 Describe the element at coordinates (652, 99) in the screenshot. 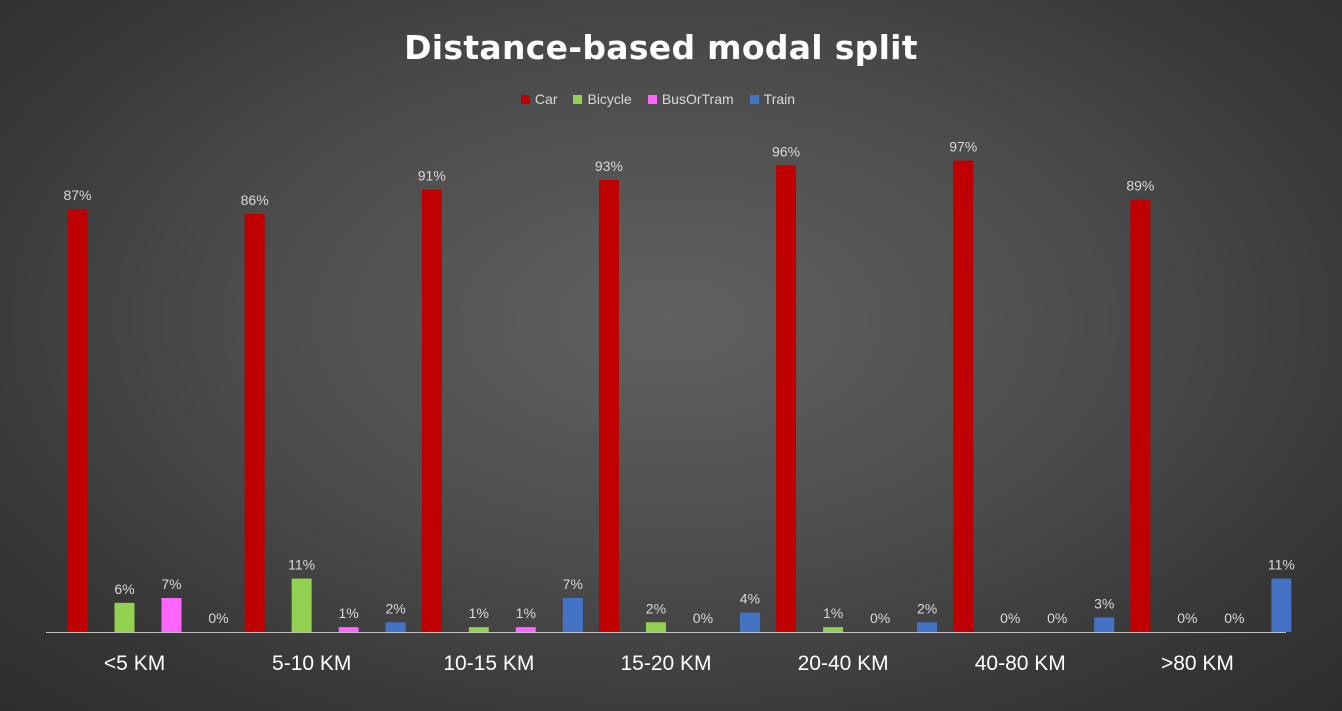

I see `legend-swatch-busortram` at that location.